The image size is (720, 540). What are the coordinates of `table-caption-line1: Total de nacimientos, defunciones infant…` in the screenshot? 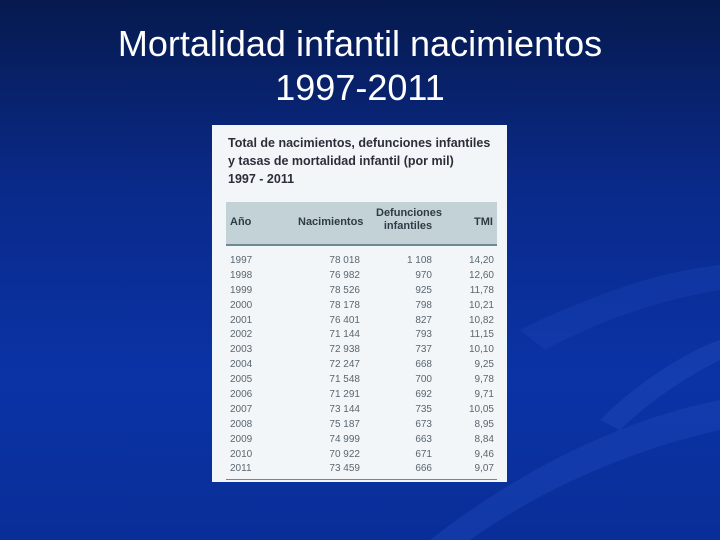 It's located at (359, 143).